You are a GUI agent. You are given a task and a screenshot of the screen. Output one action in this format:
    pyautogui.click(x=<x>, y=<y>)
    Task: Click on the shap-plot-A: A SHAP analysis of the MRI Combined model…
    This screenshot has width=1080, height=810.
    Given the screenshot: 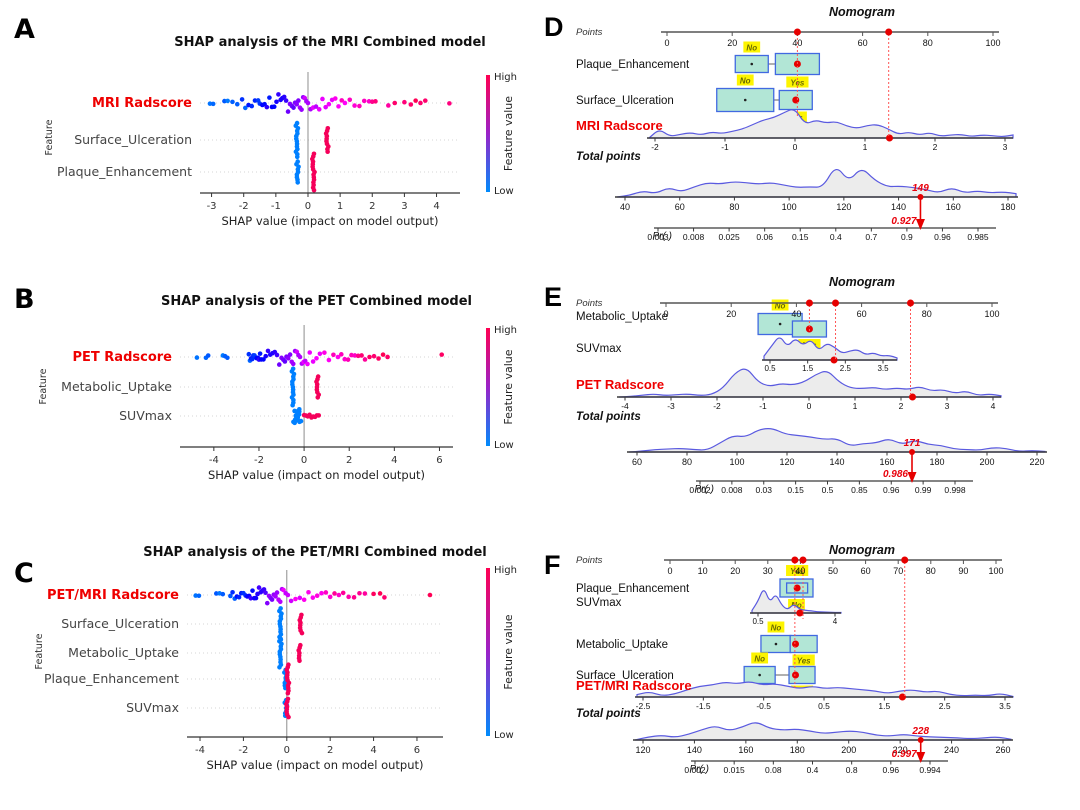 What is the action you would take?
    pyautogui.click(x=265, y=121)
    